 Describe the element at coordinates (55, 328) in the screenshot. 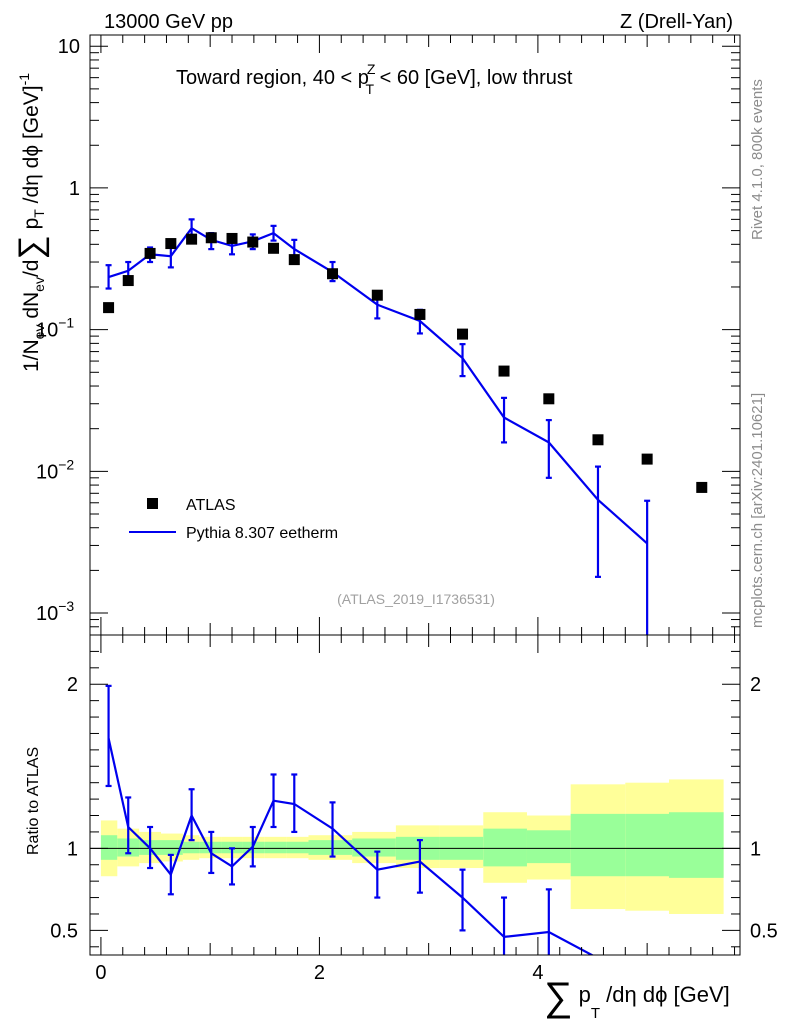

I see `main-ytick-label: 10⁻¹` at that location.